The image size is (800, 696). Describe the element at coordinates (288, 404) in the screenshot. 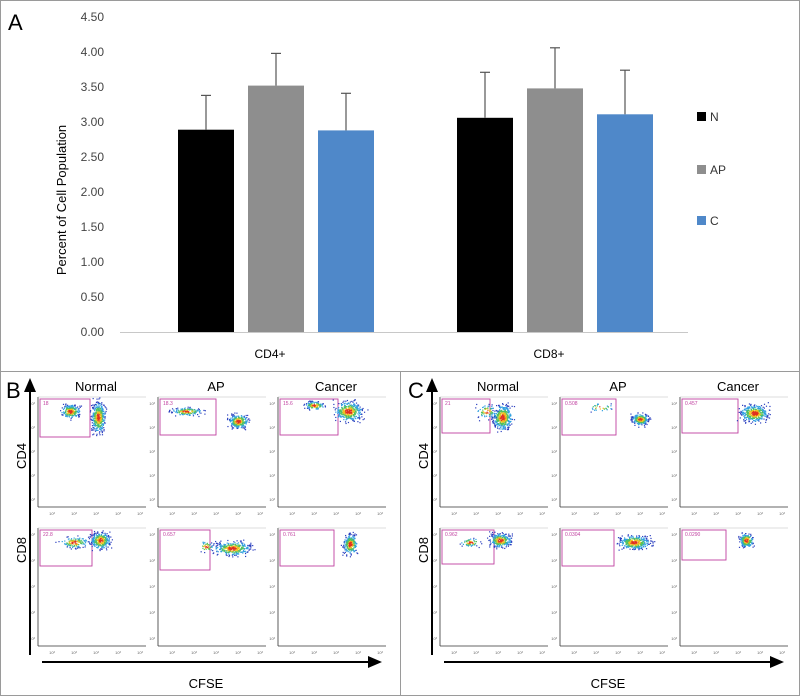

I see `gate-value: 15.6` at that location.